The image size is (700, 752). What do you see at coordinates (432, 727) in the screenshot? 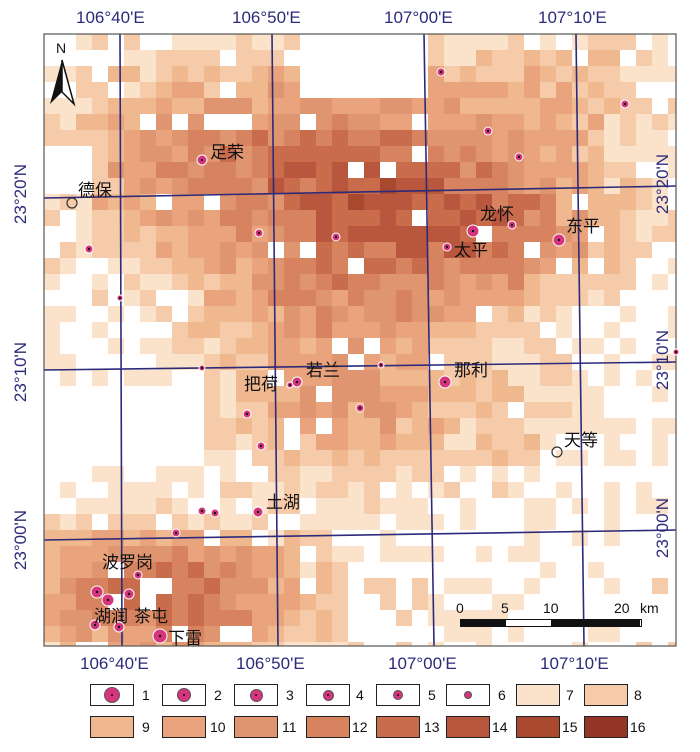
I see `legend-label-13: 13` at bounding box center [432, 727].